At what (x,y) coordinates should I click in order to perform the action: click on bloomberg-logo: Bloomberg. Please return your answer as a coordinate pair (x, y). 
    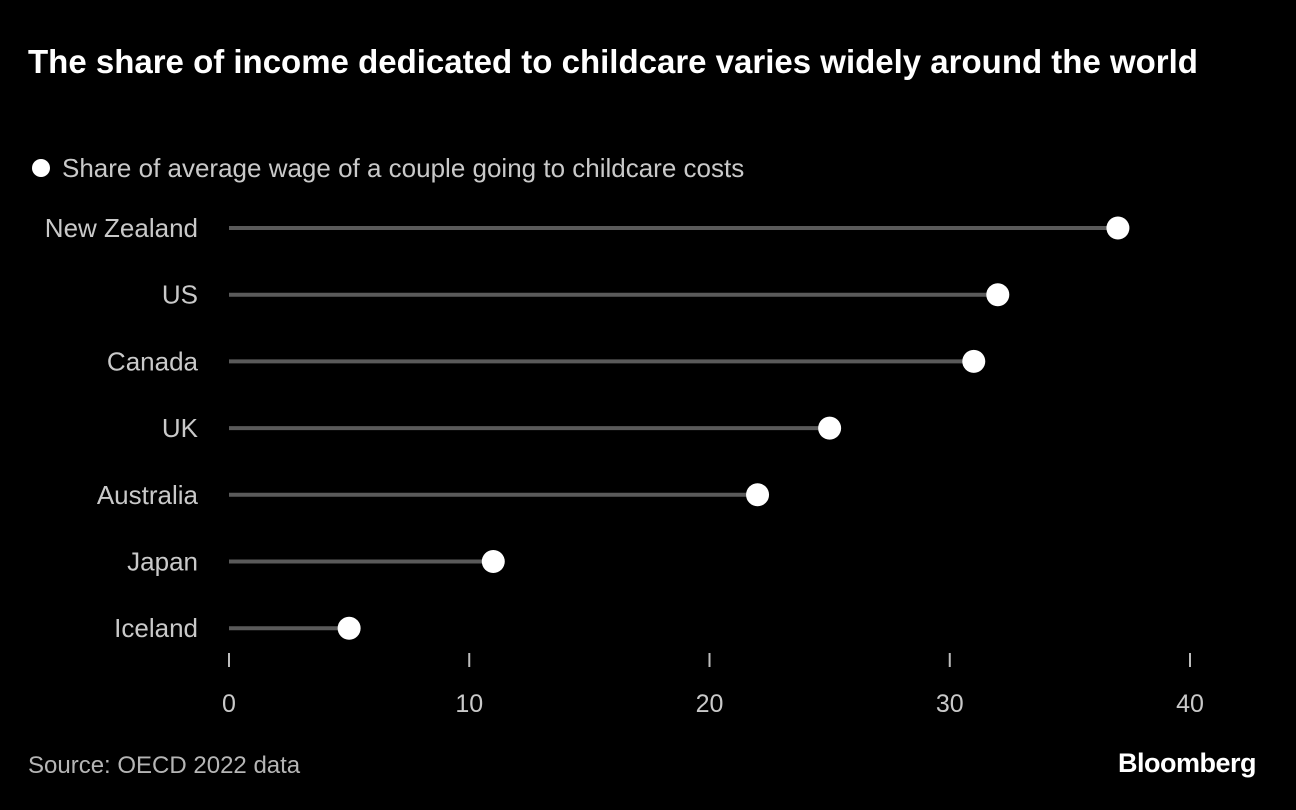
    Looking at the image, I should click on (1187, 763).